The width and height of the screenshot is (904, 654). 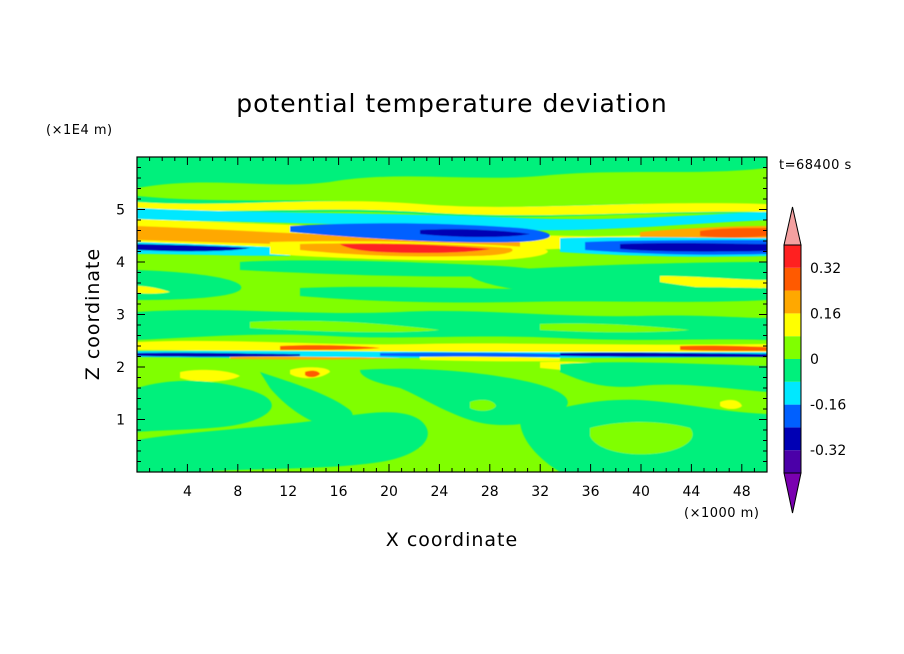 I want to click on x-tick-label: 8, so click(x=237, y=492).